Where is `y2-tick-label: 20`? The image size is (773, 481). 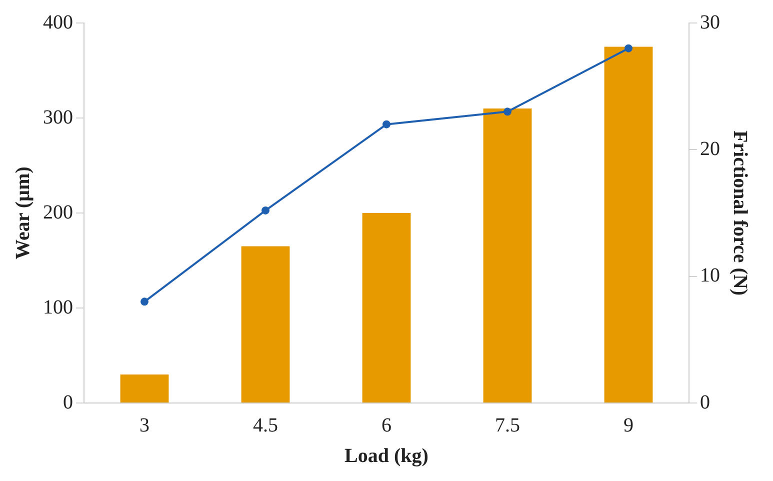 y2-tick-label: 20 is located at coordinates (710, 149).